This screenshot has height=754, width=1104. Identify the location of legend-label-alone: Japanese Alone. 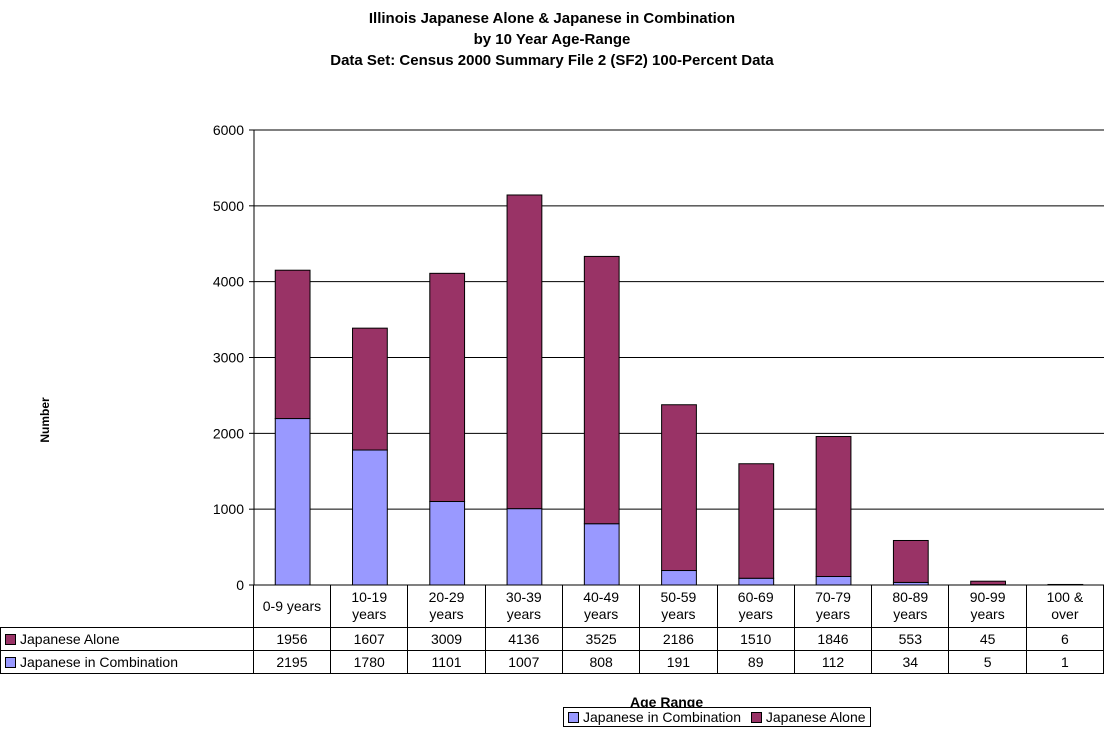
(815, 717).